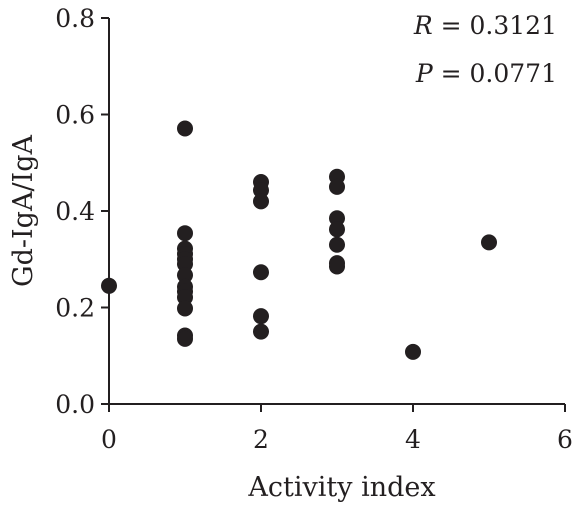 The height and width of the screenshot is (508, 574). What do you see at coordinates (23, 211) in the screenshot?
I see `y-axis-title: Gd-IgA/IgA` at bounding box center [23, 211].